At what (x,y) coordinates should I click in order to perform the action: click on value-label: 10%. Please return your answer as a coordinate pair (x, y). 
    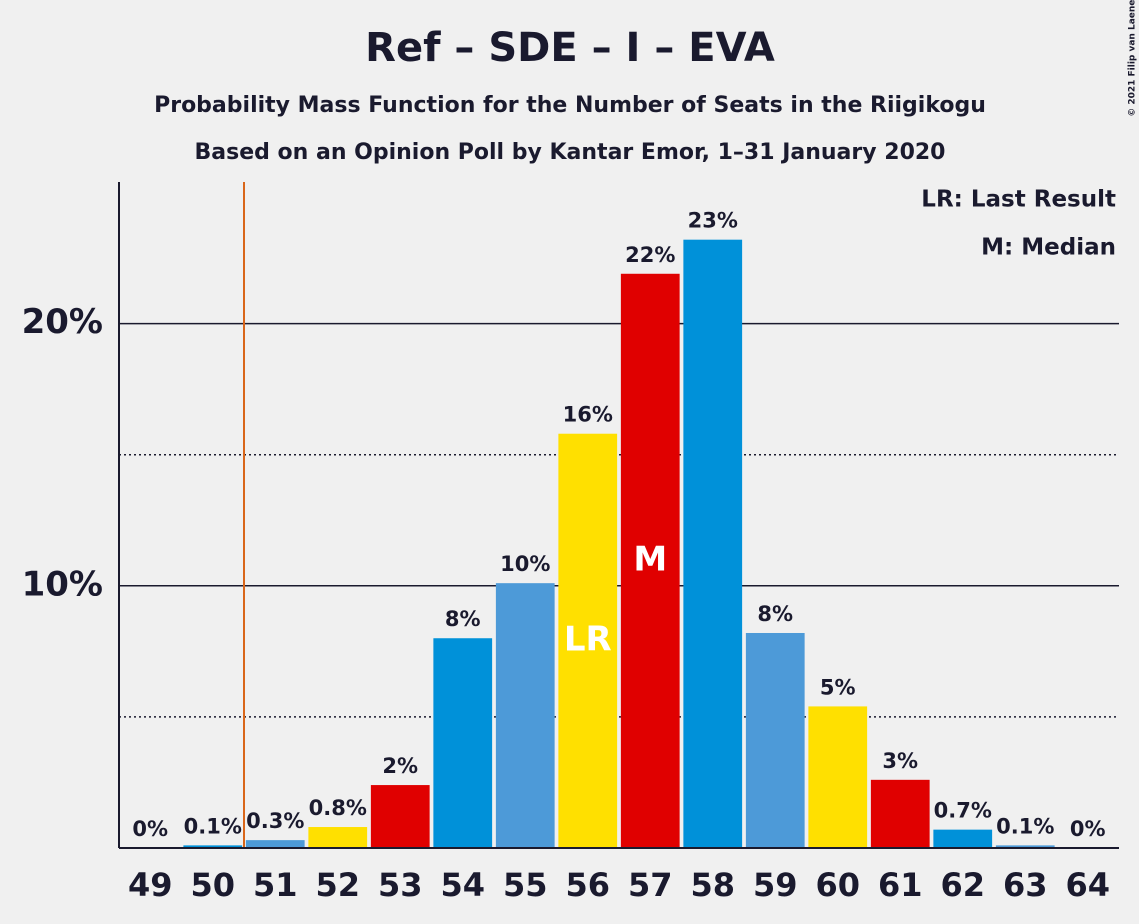
    Looking at the image, I should click on (525, 564).